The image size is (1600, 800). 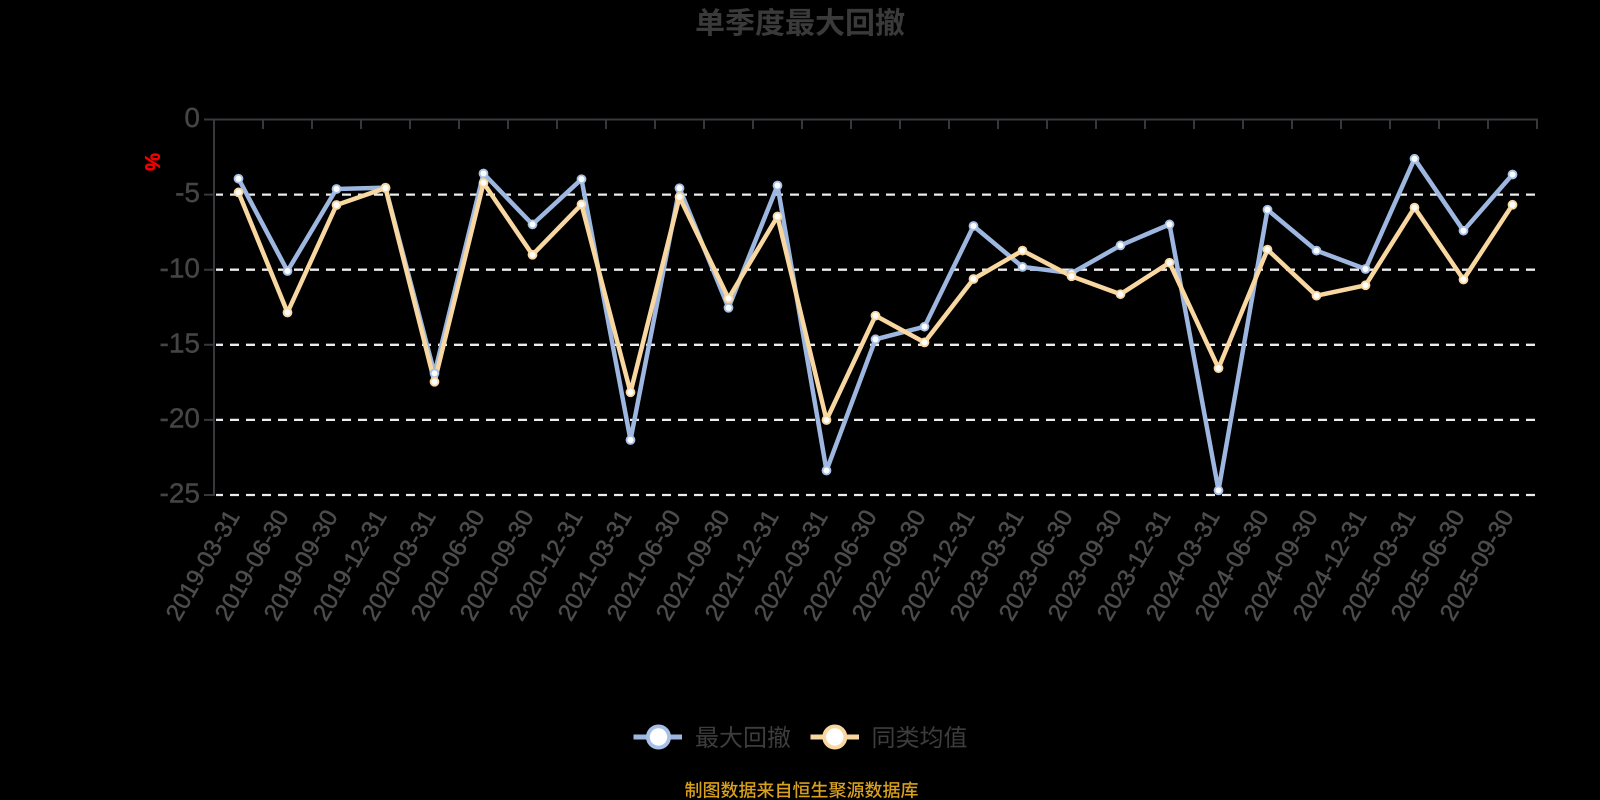 What do you see at coordinates (180, 342) in the screenshot?
I see `svg-text: -15` at bounding box center [180, 342].